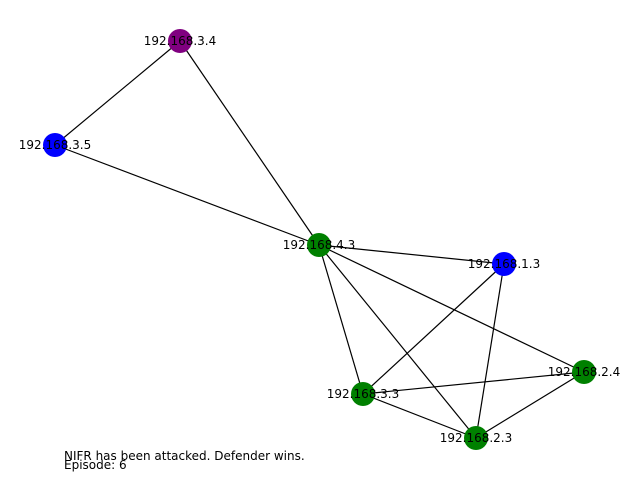  I want to click on node-label: 192.168.1.3, so click(504, 264).